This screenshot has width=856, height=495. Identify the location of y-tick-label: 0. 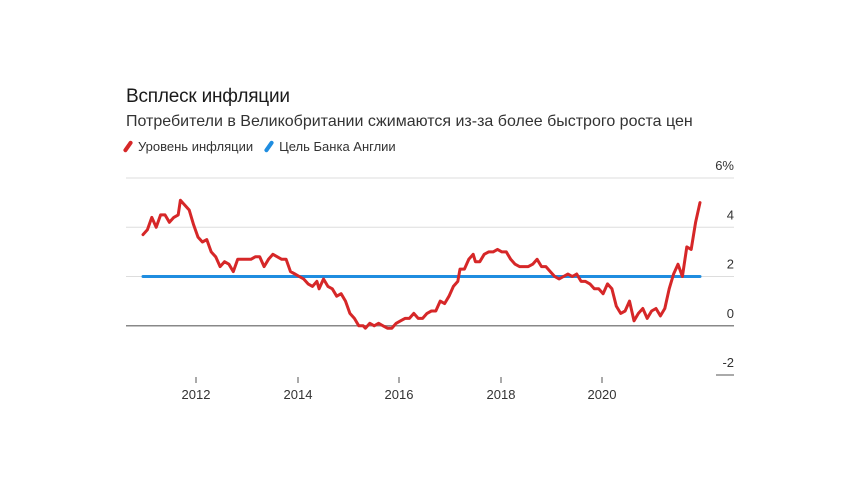
(730, 313).